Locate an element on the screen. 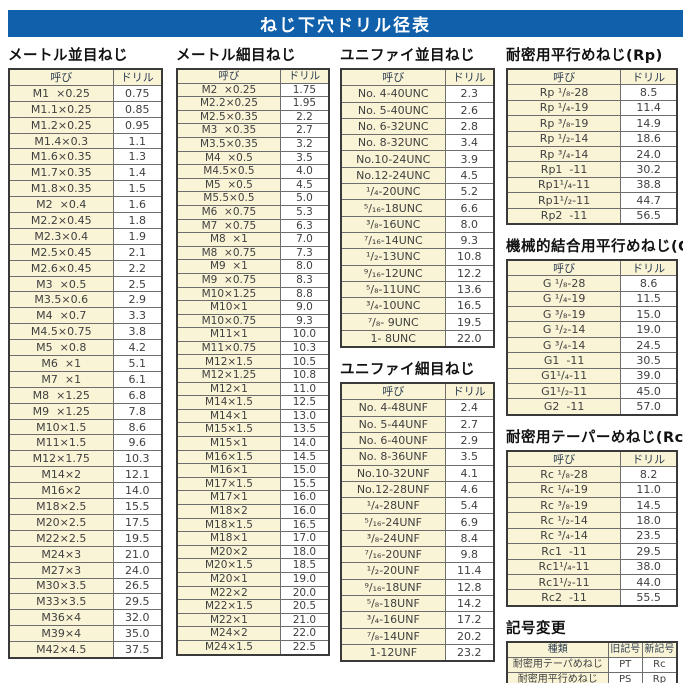  spec-cell: M18×1.5 is located at coordinates (228, 525).